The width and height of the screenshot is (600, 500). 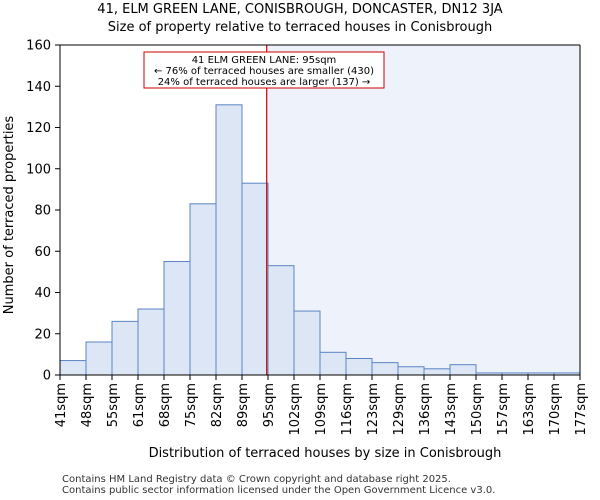 What do you see at coordinates (425, 409) in the screenshot?
I see `x-tick-label: 136sqm` at bounding box center [425, 409].